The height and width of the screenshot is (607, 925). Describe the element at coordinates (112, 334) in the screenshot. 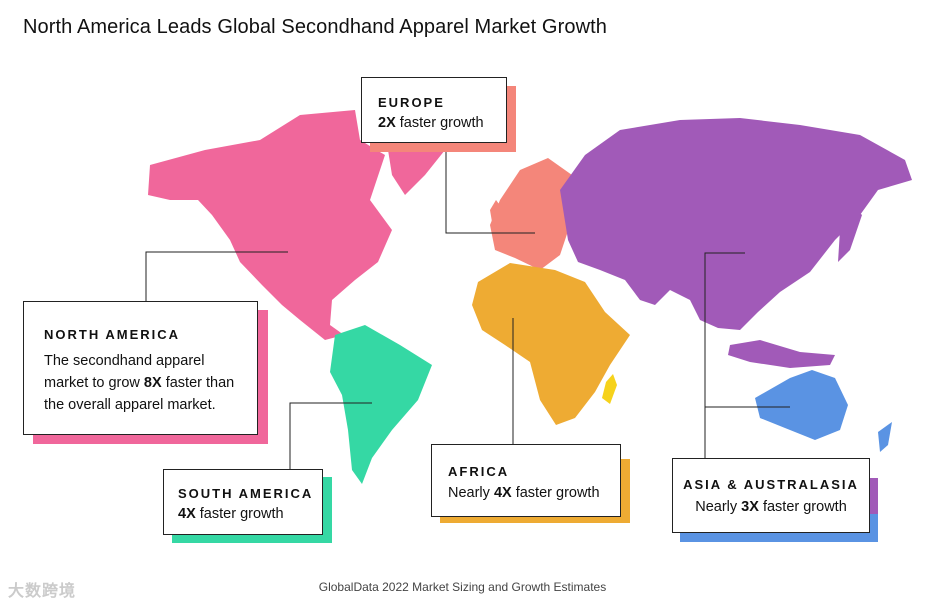

I see `north-america-region-label: NORTH AMERICA` at that location.